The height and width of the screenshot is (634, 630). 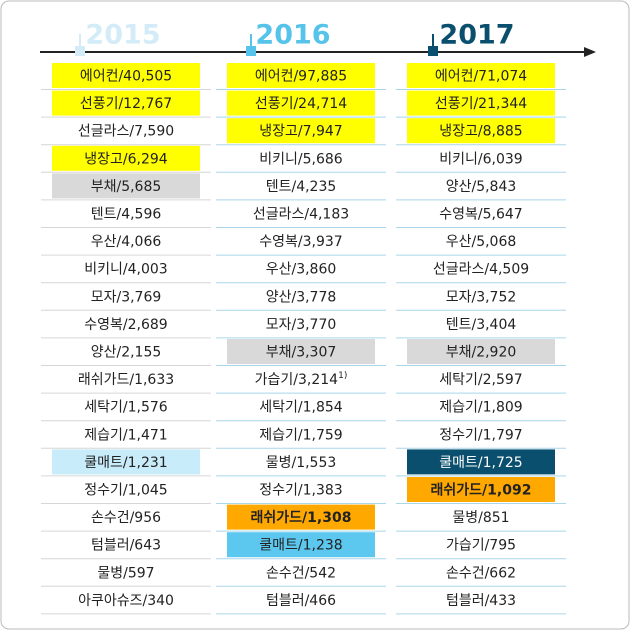 I want to click on item-label: 비키니/6,039, so click(x=480, y=159).